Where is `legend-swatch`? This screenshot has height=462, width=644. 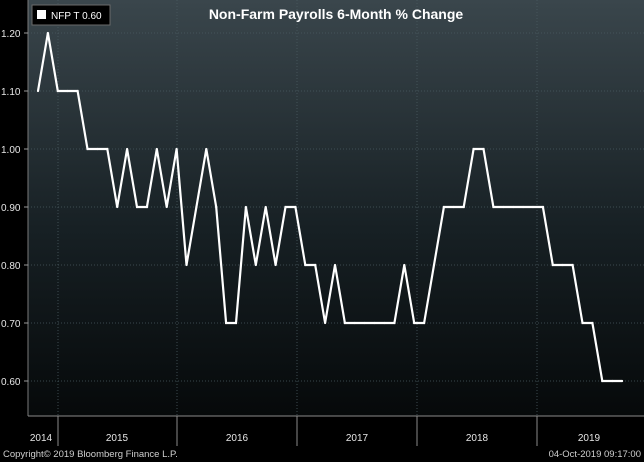 legend-swatch is located at coordinates (41, 14).